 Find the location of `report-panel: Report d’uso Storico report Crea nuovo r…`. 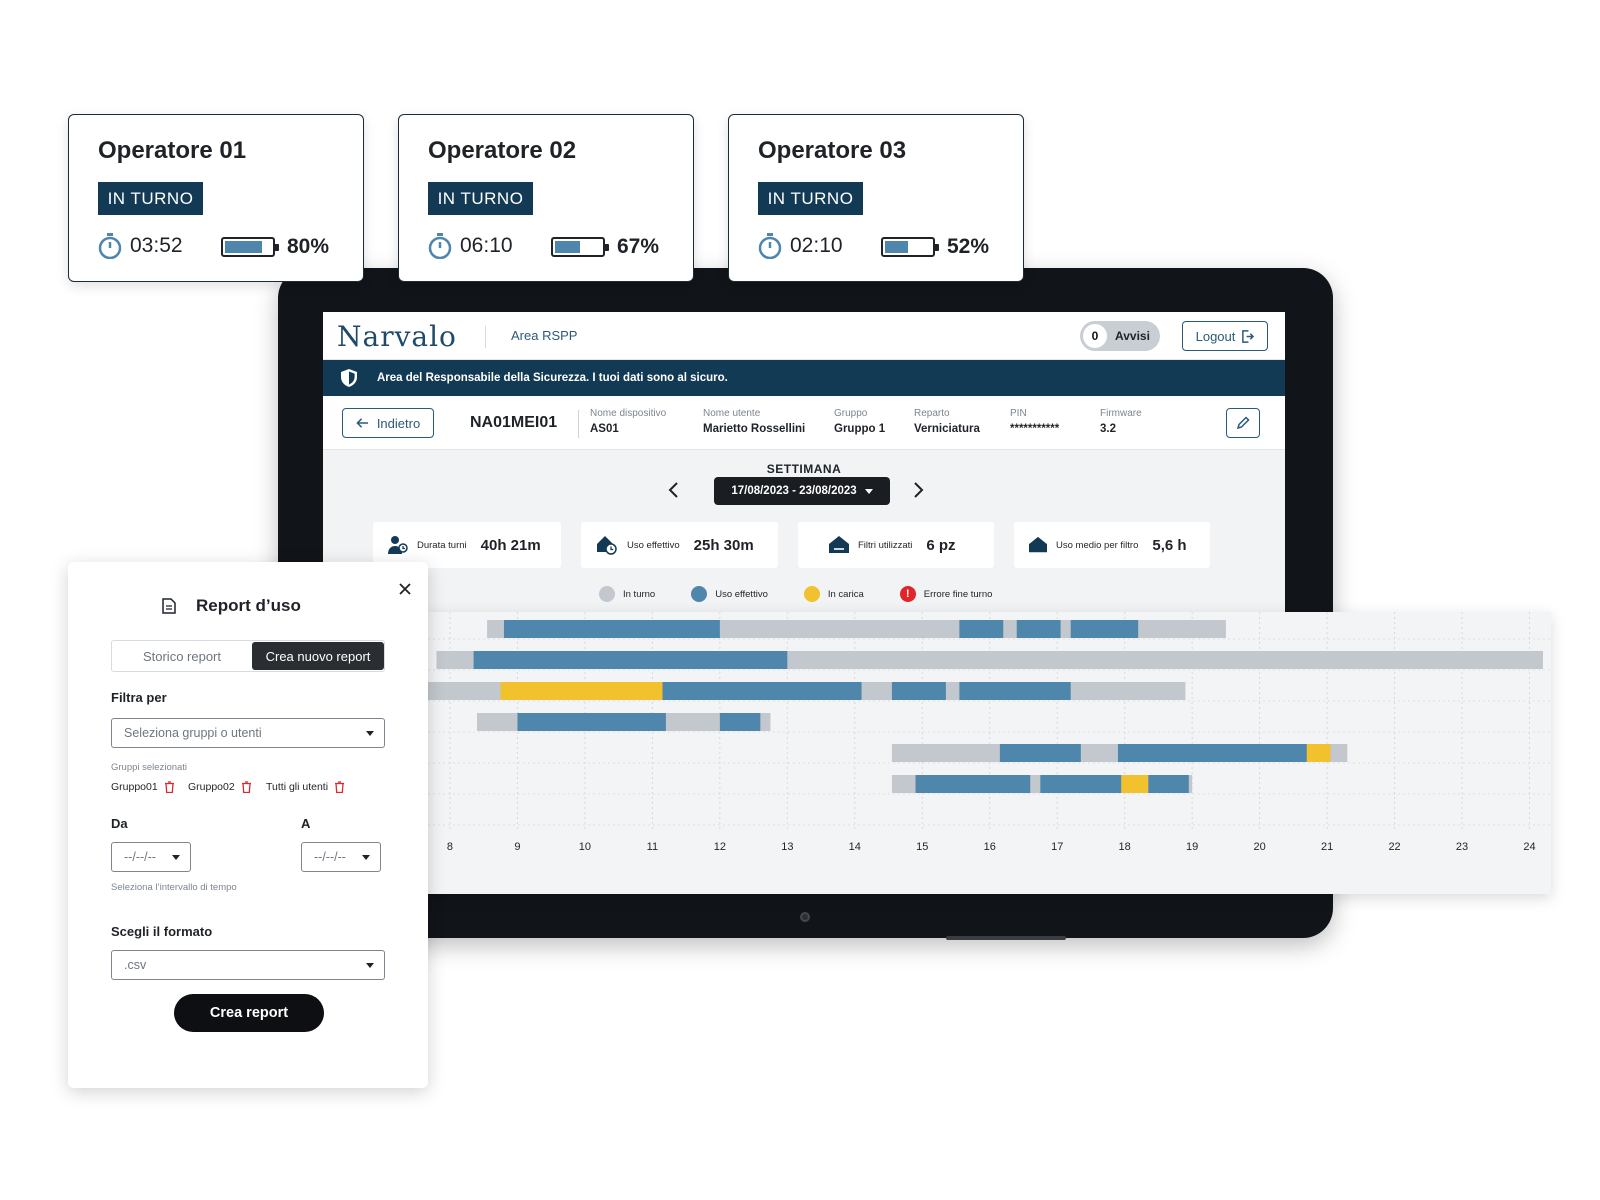

report-panel: Report d’uso Storico report Crea nuovo r… is located at coordinates (248, 825).